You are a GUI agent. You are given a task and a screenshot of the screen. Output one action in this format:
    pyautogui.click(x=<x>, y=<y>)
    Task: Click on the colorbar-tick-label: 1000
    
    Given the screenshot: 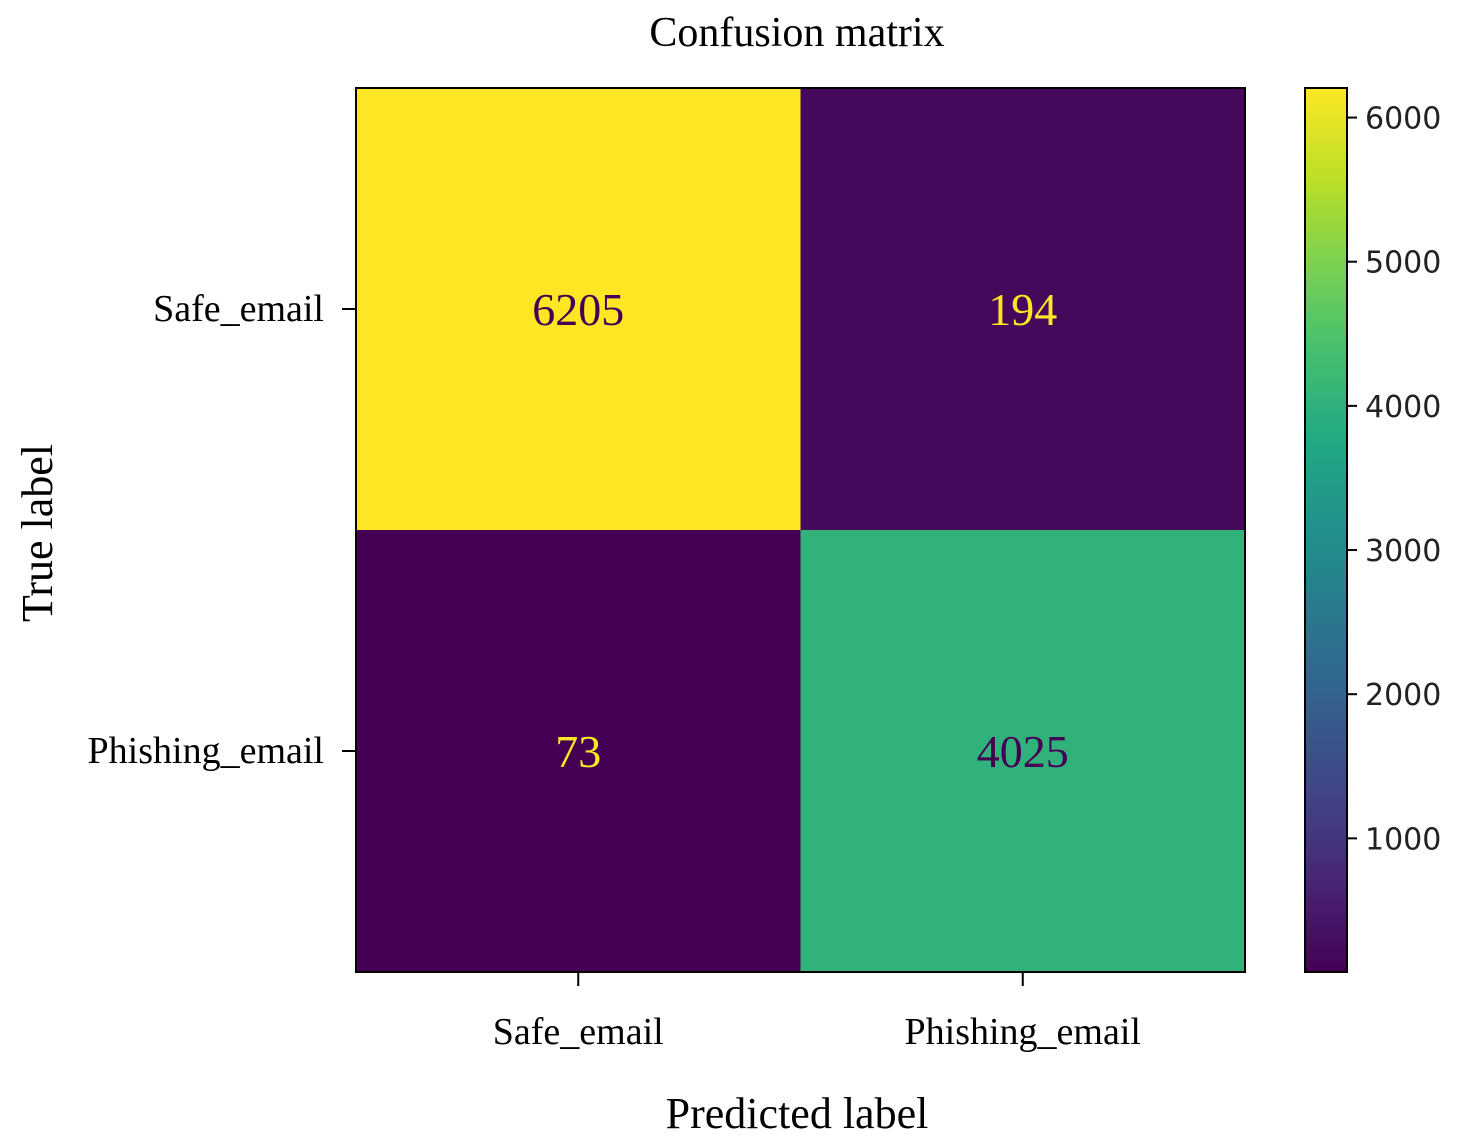 What is the action you would take?
    pyautogui.click(x=1403, y=839)
    